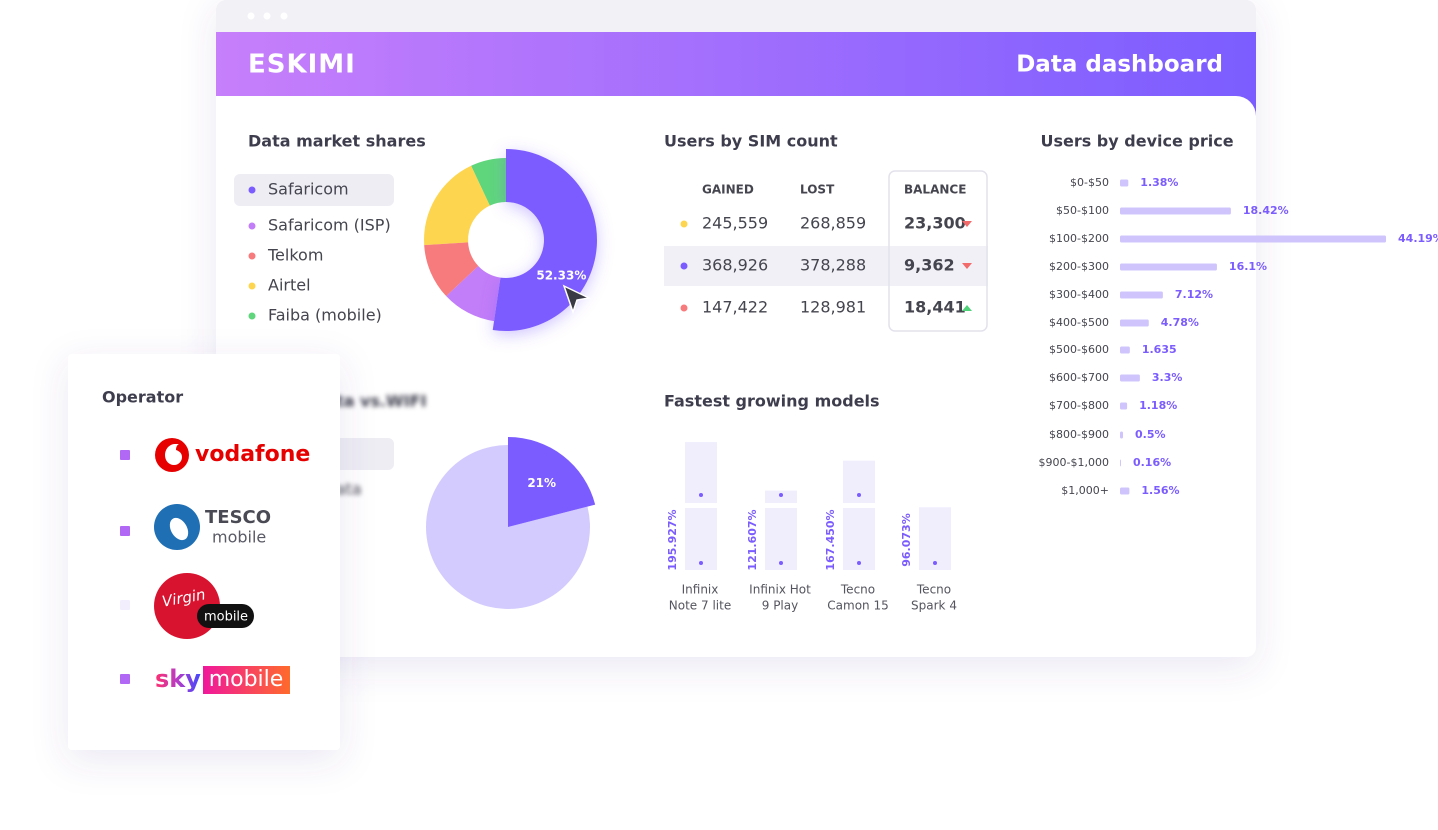 The width and height of the screenshot is (1438, 830). Describe the element at coordinates (1159, 349) in the screenshot. I see `value-label: 1.635` at that location.